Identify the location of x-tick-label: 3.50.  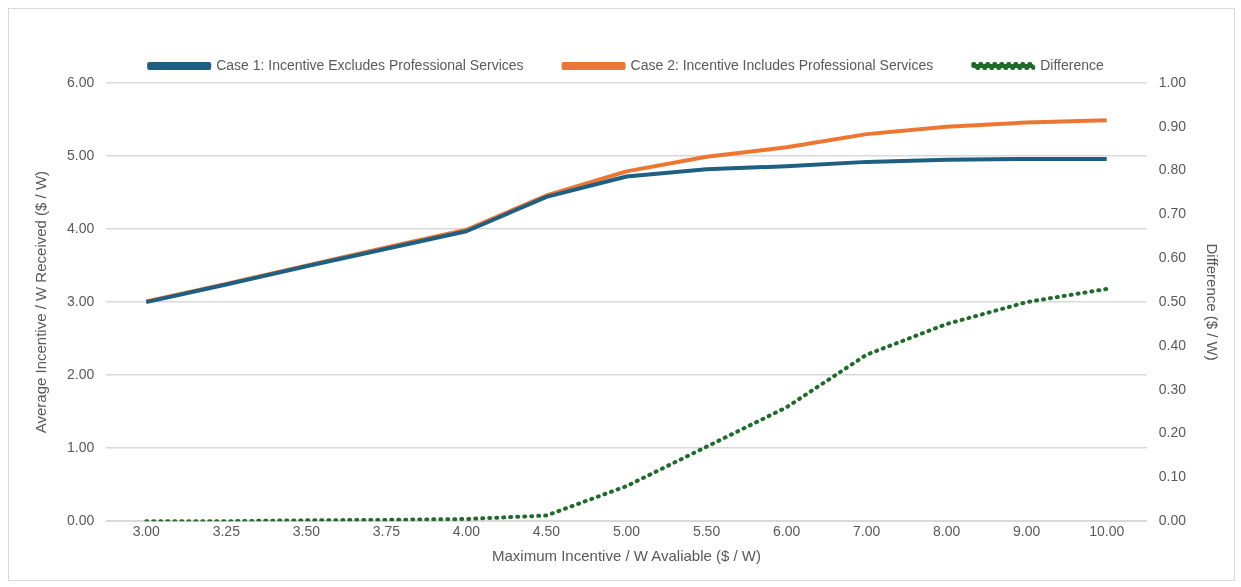
(306, 531).